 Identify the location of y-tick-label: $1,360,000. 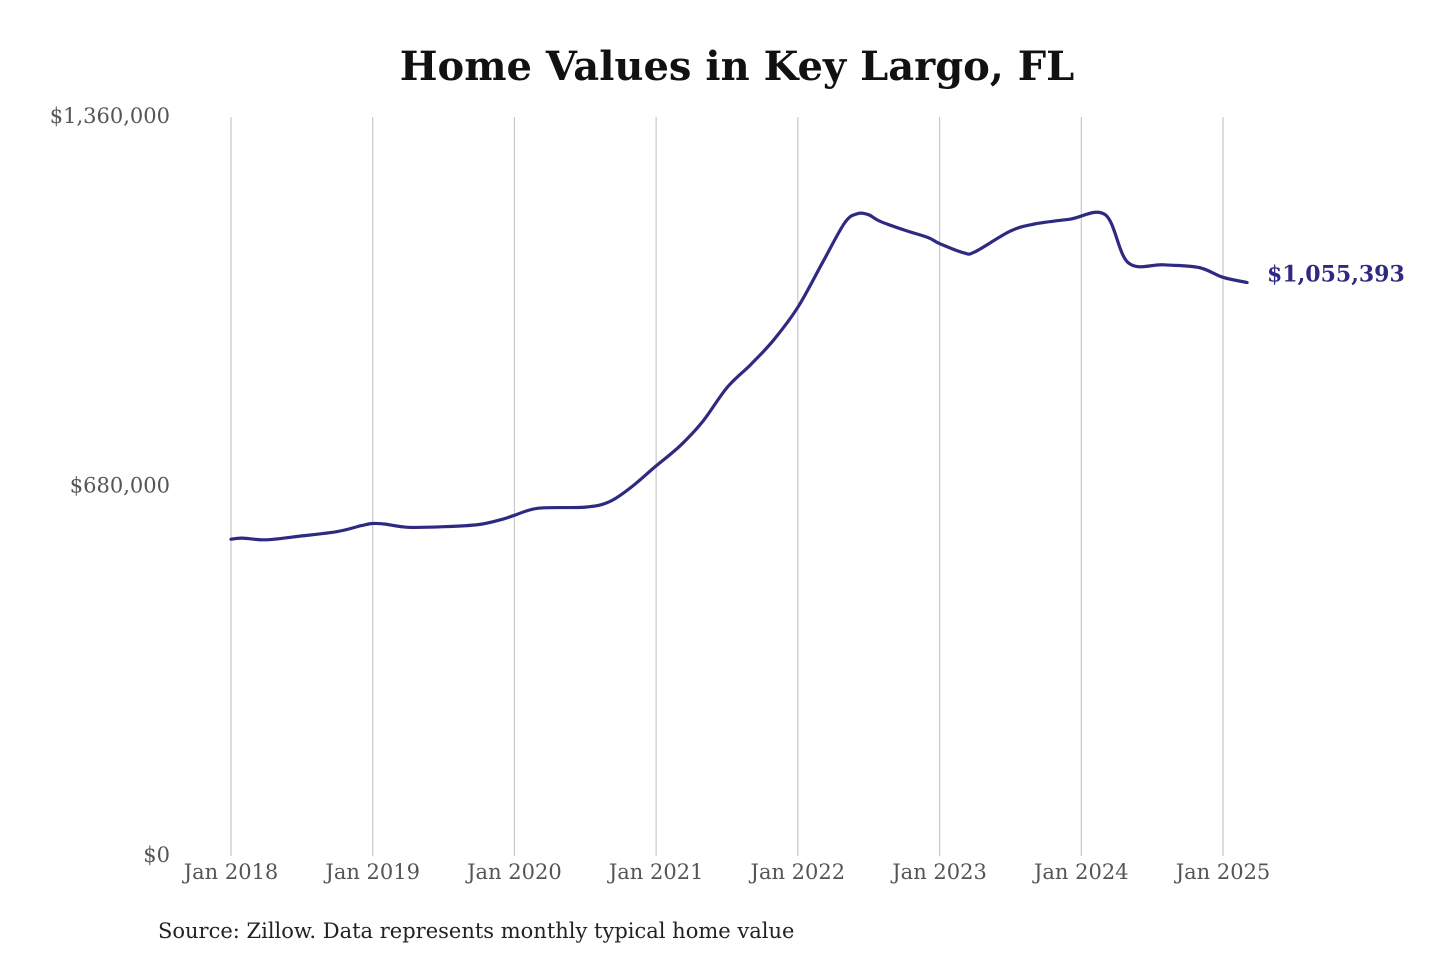
(110, 116).